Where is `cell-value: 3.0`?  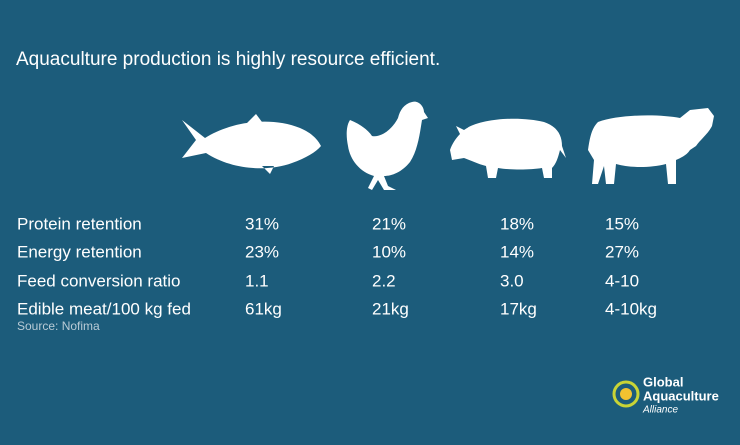 cell-value: 3.0 is located at coordinates (512, 280).